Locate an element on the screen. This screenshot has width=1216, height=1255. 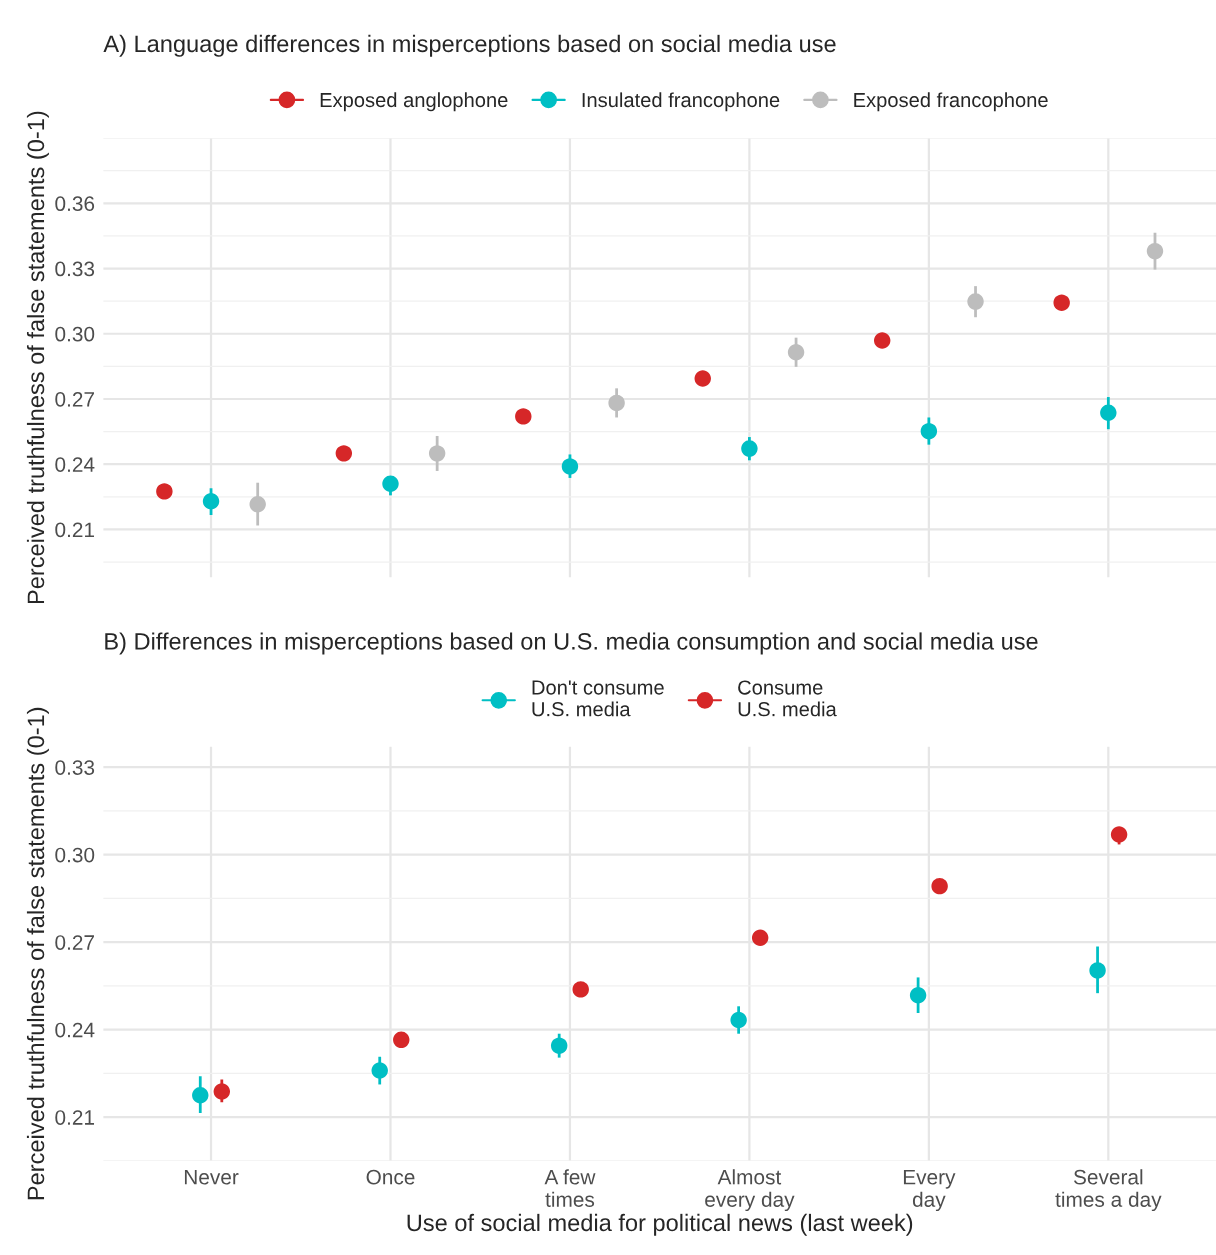
chart-title: B) Differences in misperceptions based on U.S. media consumption and social media use is located at coordinates (571, 643).